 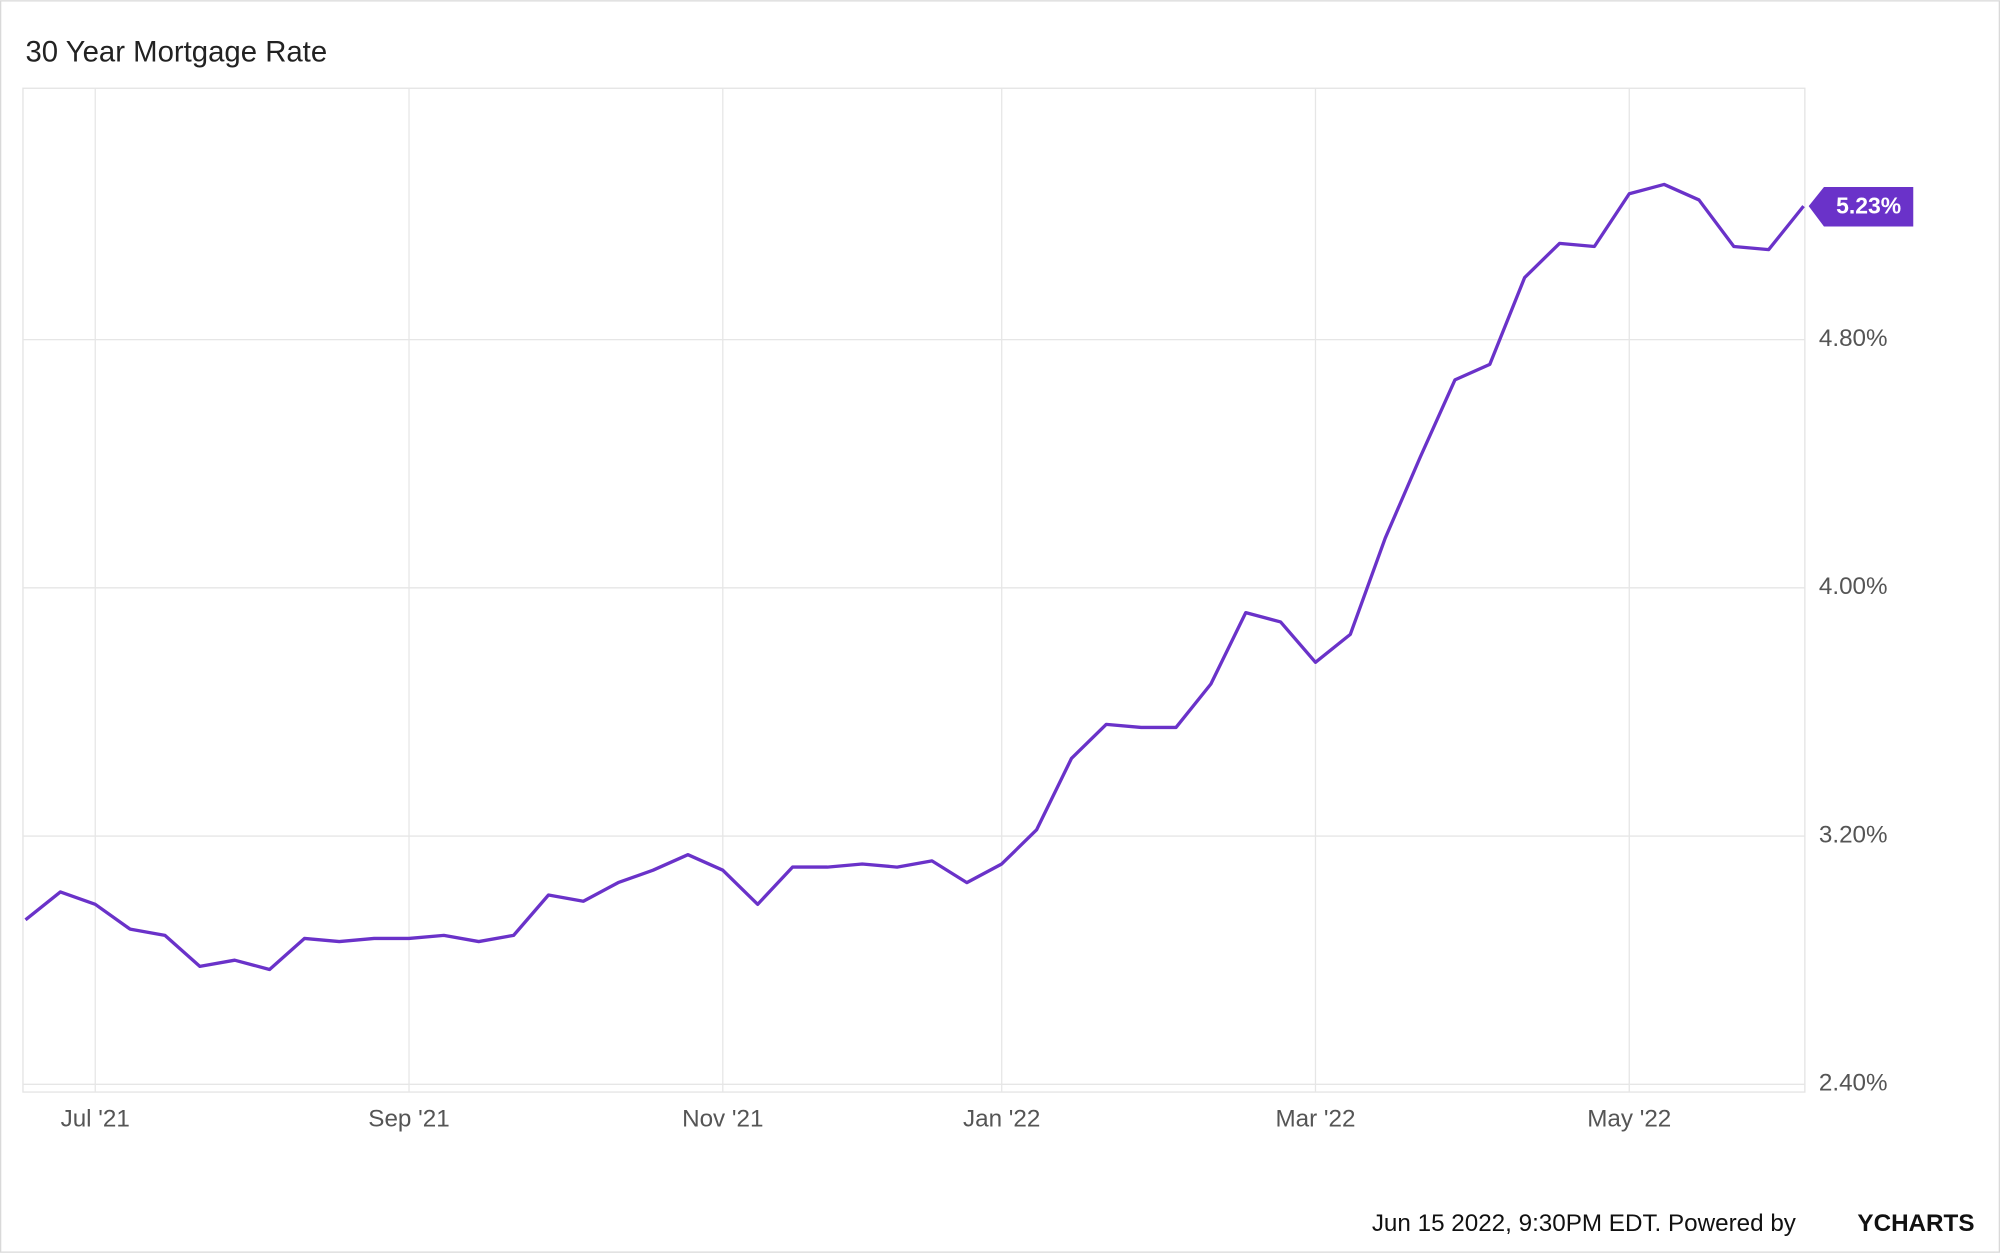 I want to click on x-tick-label: Jan '22, so click(x=1001, y=1119).